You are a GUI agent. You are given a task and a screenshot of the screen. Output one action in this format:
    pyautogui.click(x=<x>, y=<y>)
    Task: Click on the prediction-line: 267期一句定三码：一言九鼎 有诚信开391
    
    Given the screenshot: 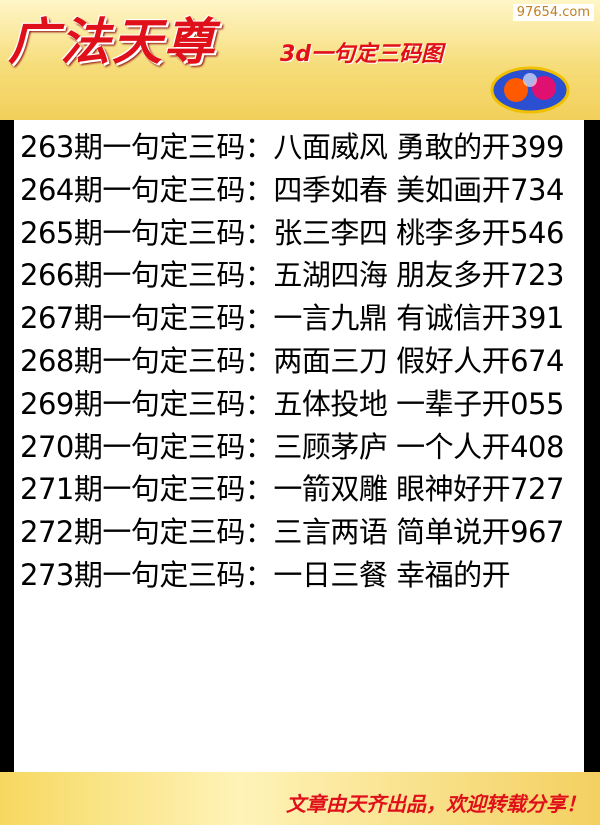 What is the action you would take?
    pyautogui.click(x=292, y=318)
    